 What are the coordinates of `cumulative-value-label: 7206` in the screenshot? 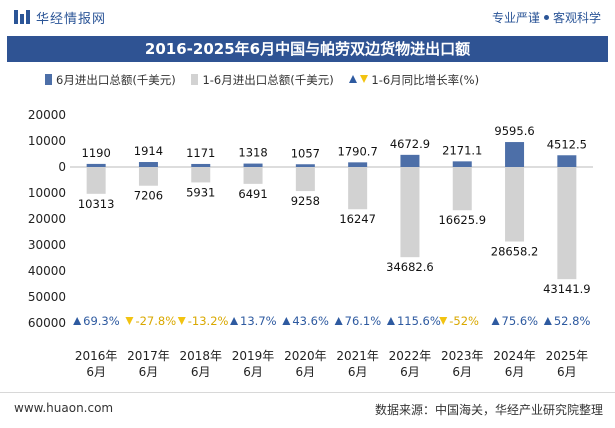 It's located at (148, 196).